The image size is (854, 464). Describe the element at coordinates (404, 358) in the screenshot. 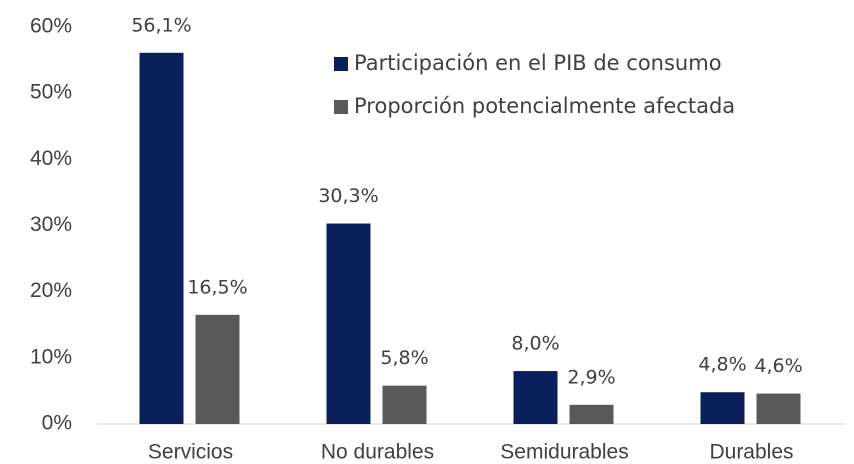

I see `value-label: 5,8%` at that location.